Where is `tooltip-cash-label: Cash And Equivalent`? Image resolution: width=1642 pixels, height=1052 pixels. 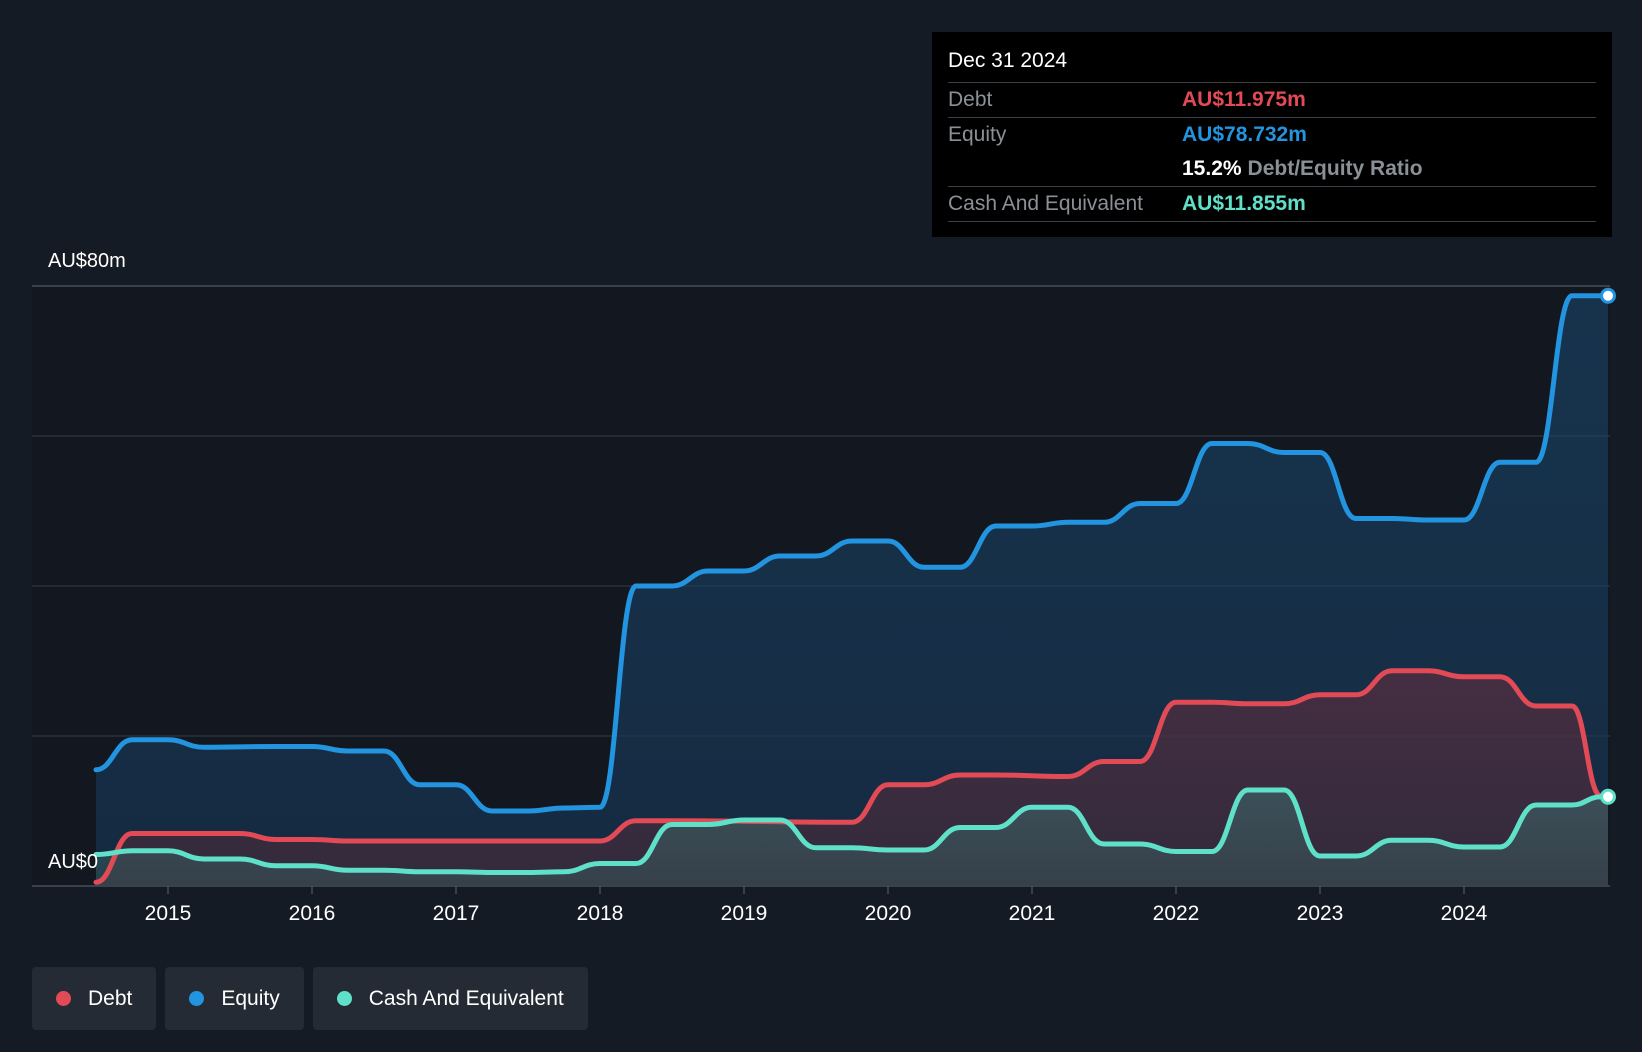 tooltip-cash-label: Cash And Equivalent is located at coordinates (1045, 203).